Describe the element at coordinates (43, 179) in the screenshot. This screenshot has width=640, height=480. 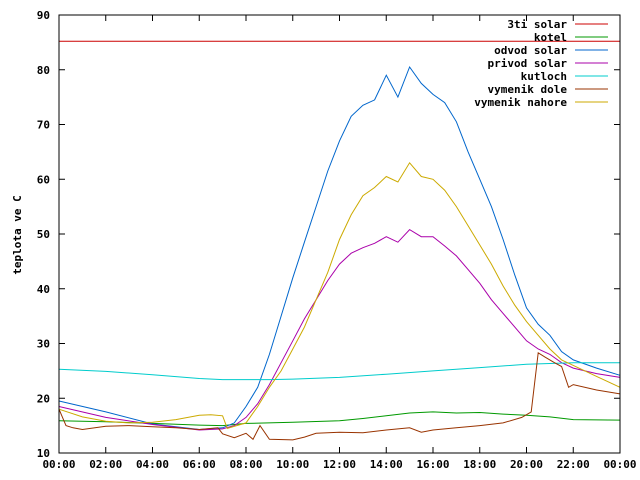
I see `y-tick-label: 60` at that location.